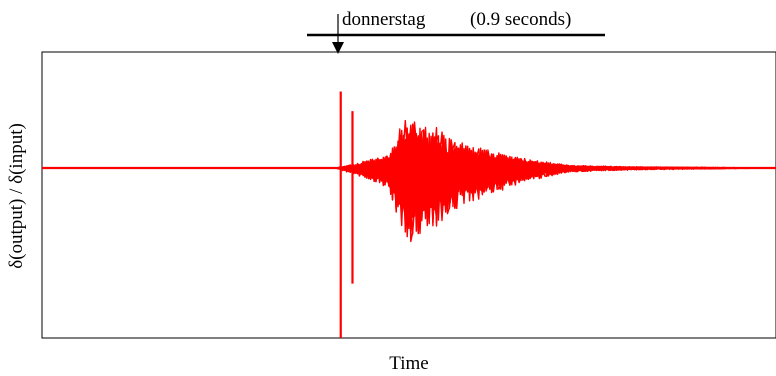  Describe the element at coordinates (338, 48) in the screenshot. I see `annotation-arrow-head` at that location.